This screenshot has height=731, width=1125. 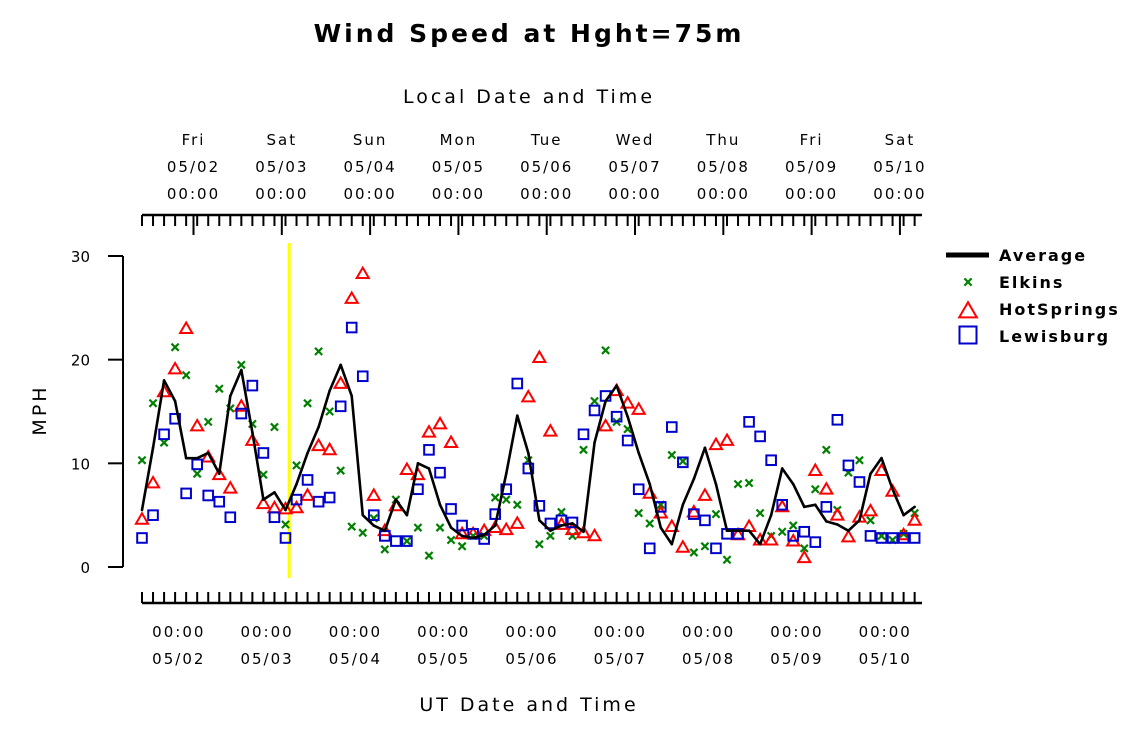 What do you see at coordinates (194, 140) in the screenshot?
I see `local-tick-day-label: Fri` at bounding box center [194, 140].